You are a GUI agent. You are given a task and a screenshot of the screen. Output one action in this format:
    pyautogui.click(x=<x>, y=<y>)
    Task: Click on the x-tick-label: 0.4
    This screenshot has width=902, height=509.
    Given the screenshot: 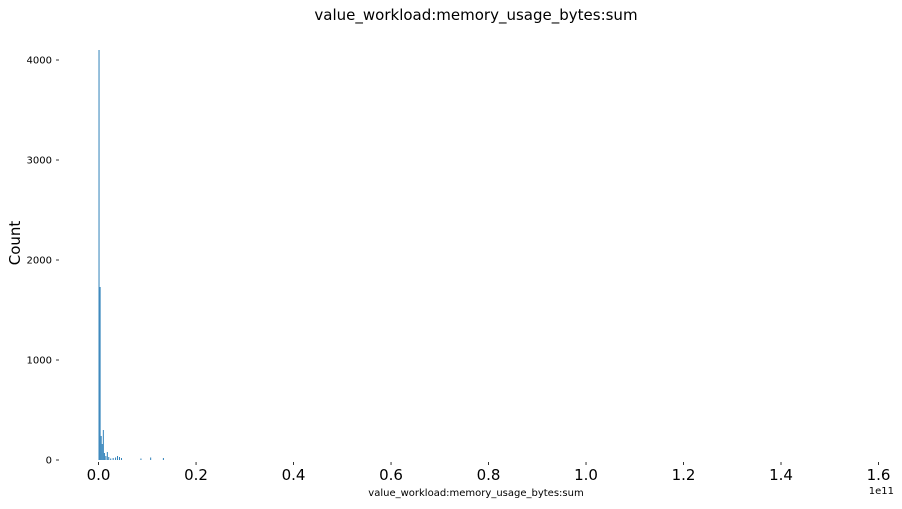 What is the action you would take?
    pyautogui.click(x=294, y=475)
    